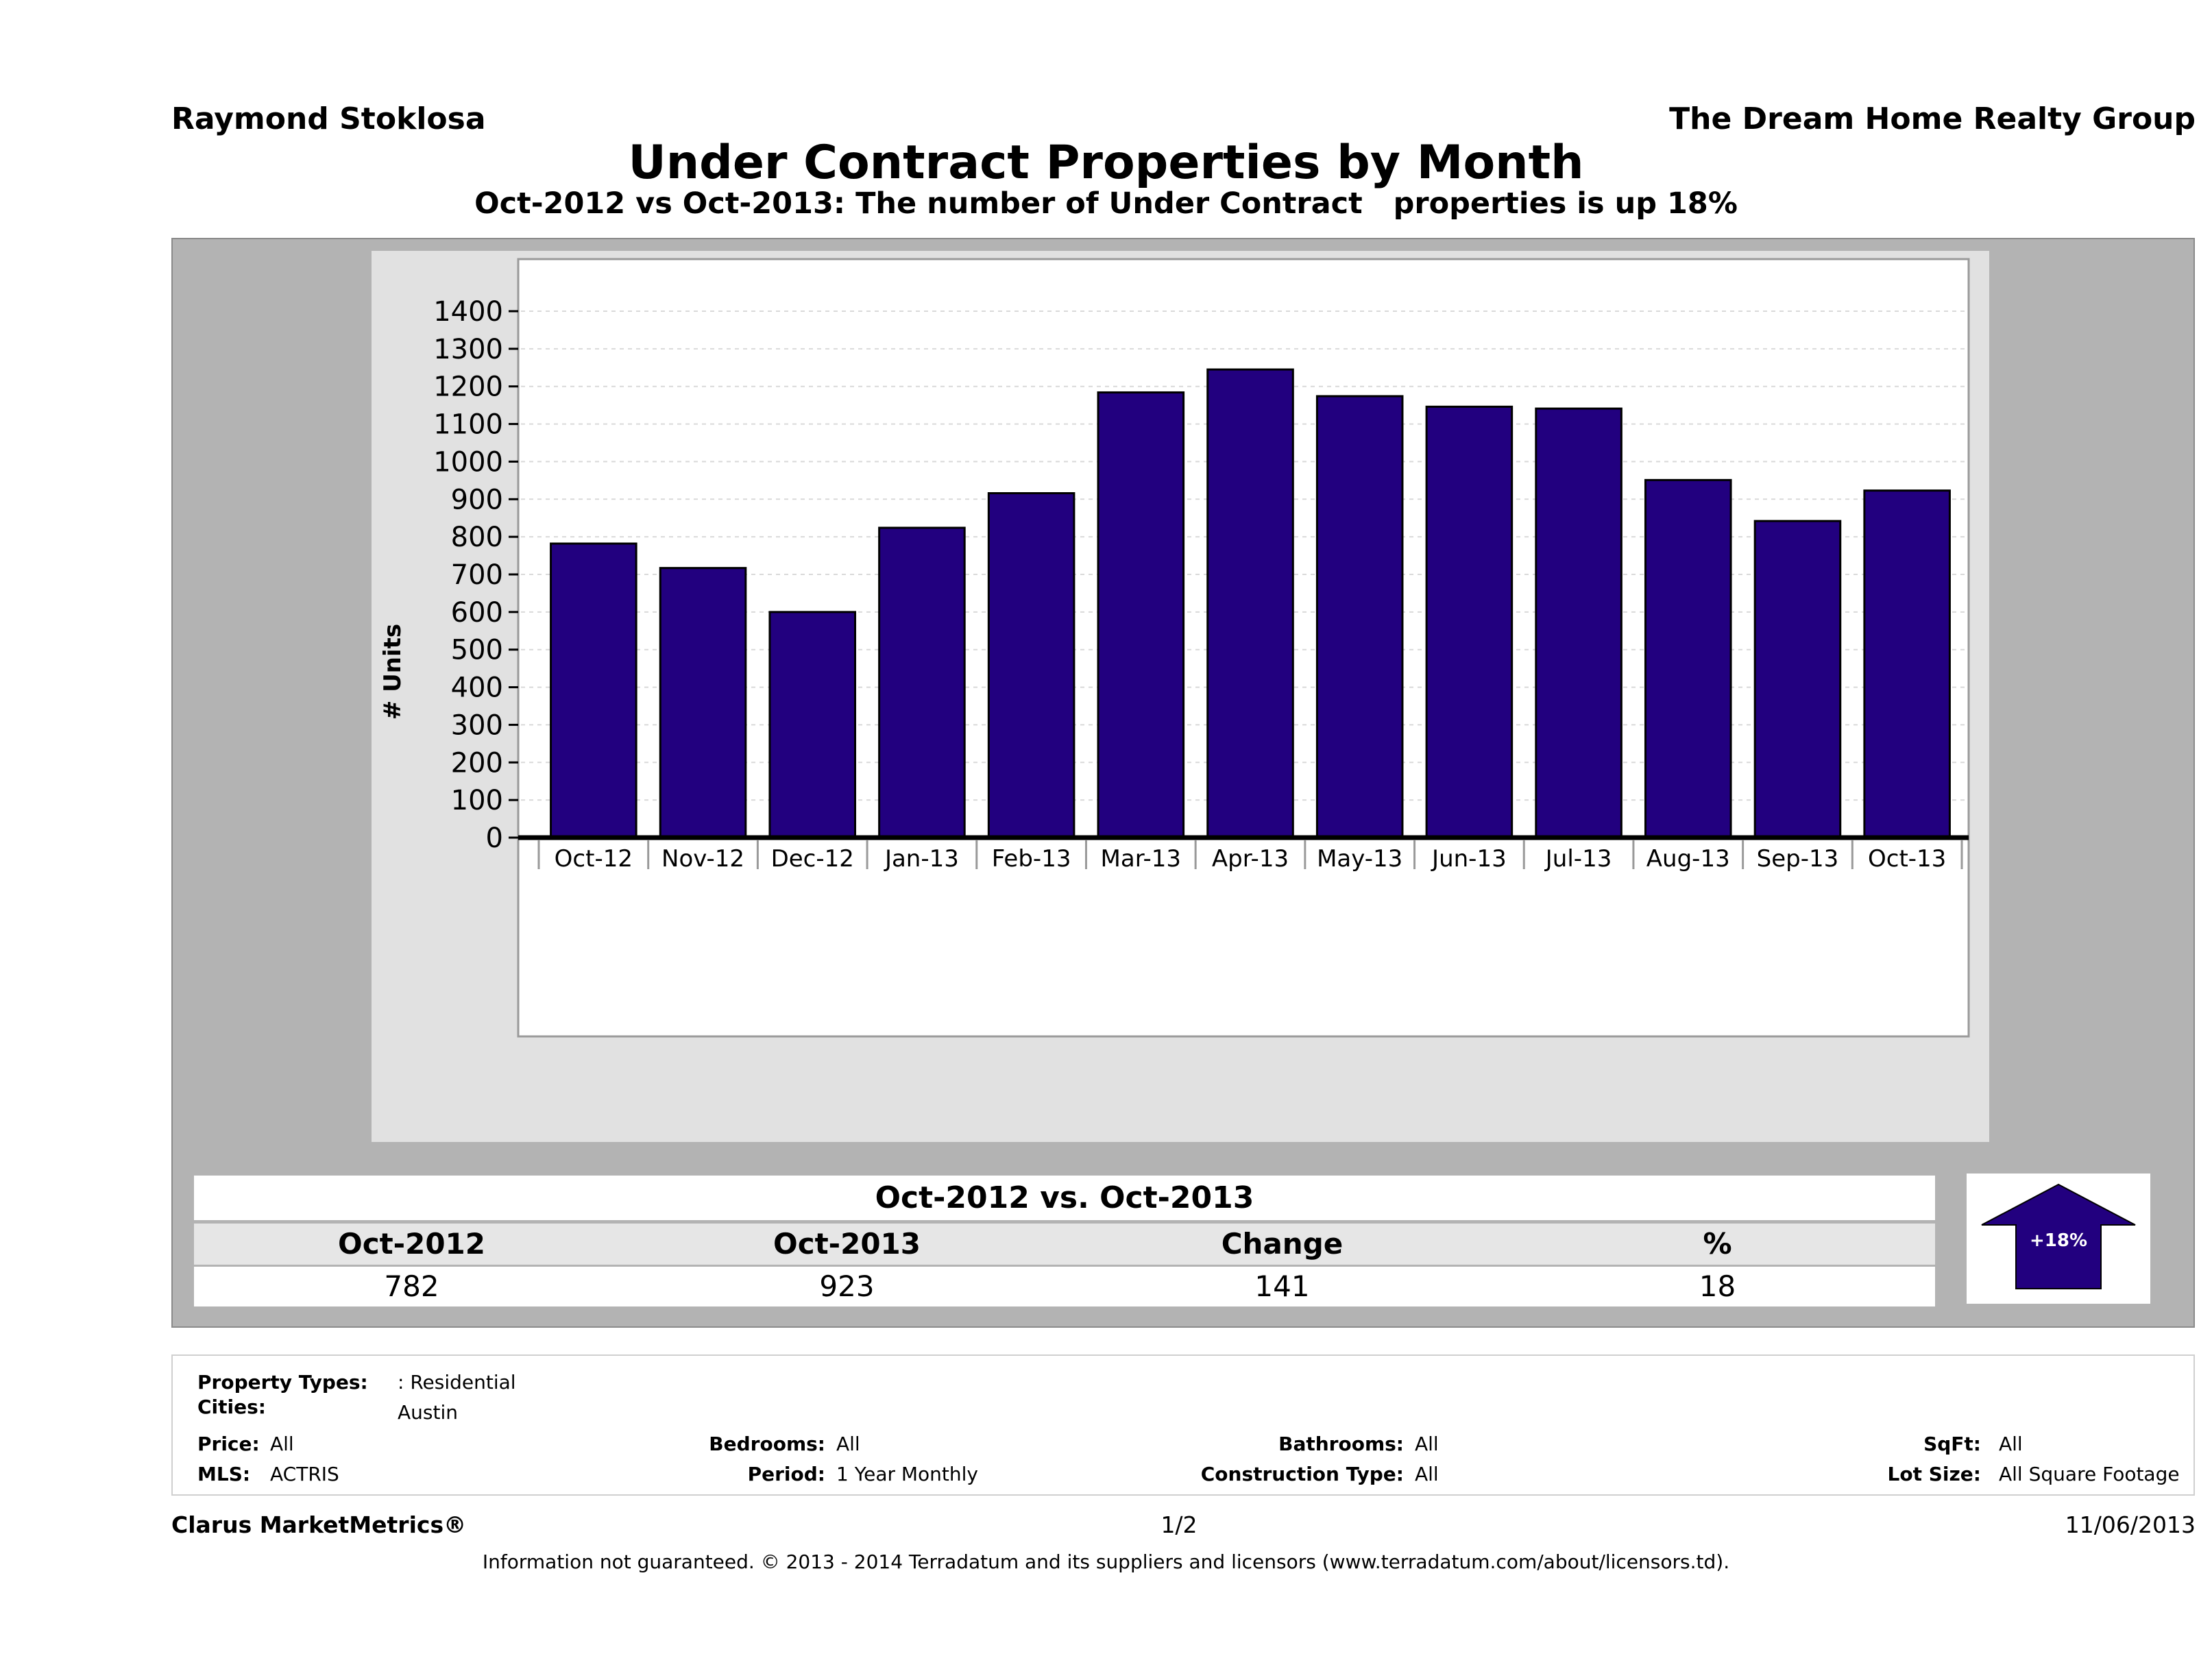 The width and height of the screenshot is (2212, 1678). Describe the element at coordinates (1933, 118) in the screenshot. I see `company-name: The Dream Home Realty Group` at that location.